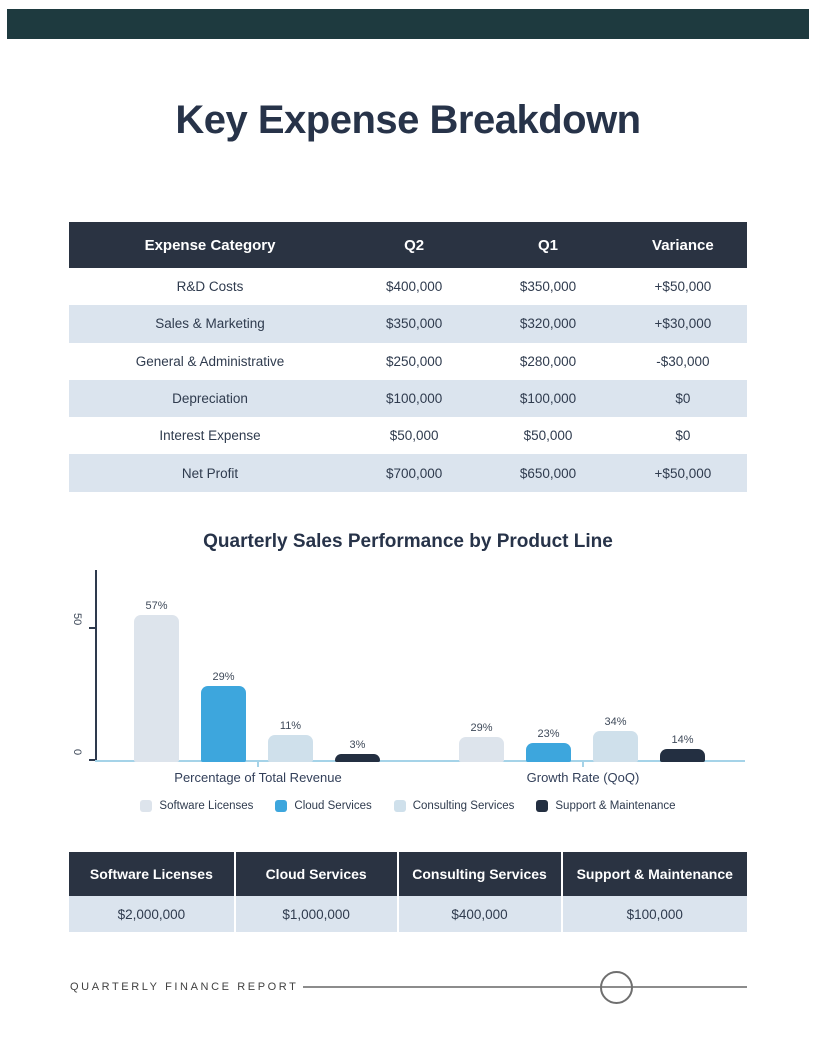  What do you see at coordinates (206, 806) in the screenshot?
I see `legend-label: Software Licenses` at bounding box center [206, 806].